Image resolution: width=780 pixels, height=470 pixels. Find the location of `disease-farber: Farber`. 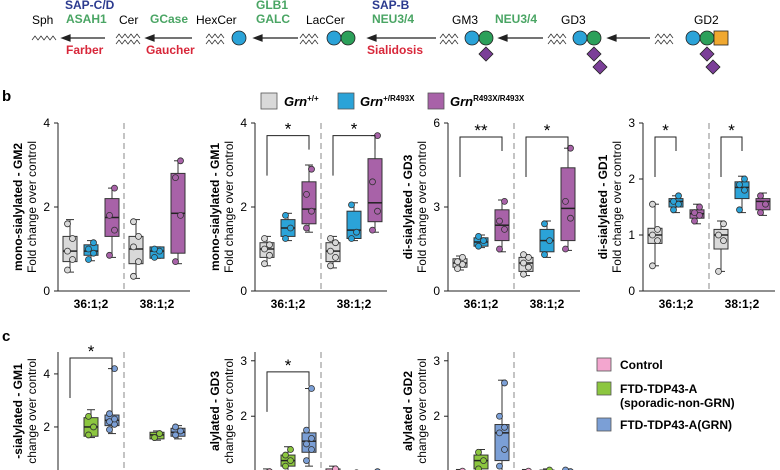

disease-farber: Farber is located at coordinates (85, 50).